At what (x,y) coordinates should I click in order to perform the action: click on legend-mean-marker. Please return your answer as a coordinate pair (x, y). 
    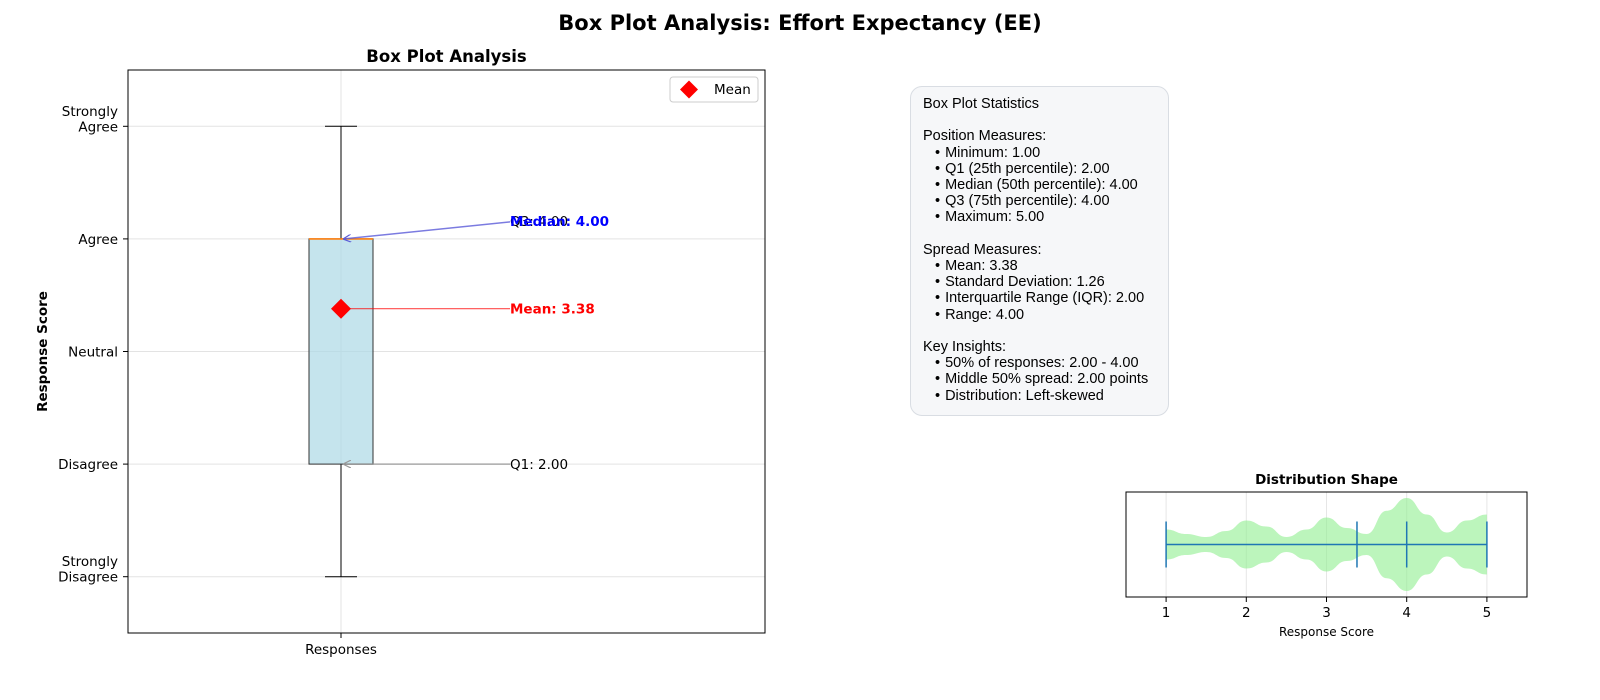
    Looking at the image, I should click on (689, 89).